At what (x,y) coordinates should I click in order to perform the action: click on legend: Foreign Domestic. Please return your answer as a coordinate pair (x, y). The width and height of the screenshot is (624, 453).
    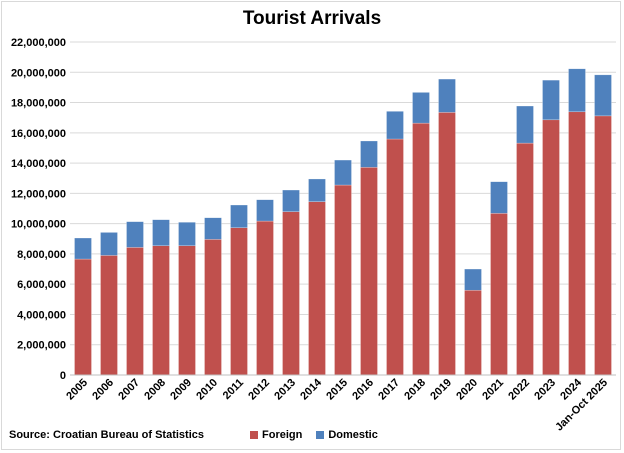
    Looking at the image, I should click on (314, 435).